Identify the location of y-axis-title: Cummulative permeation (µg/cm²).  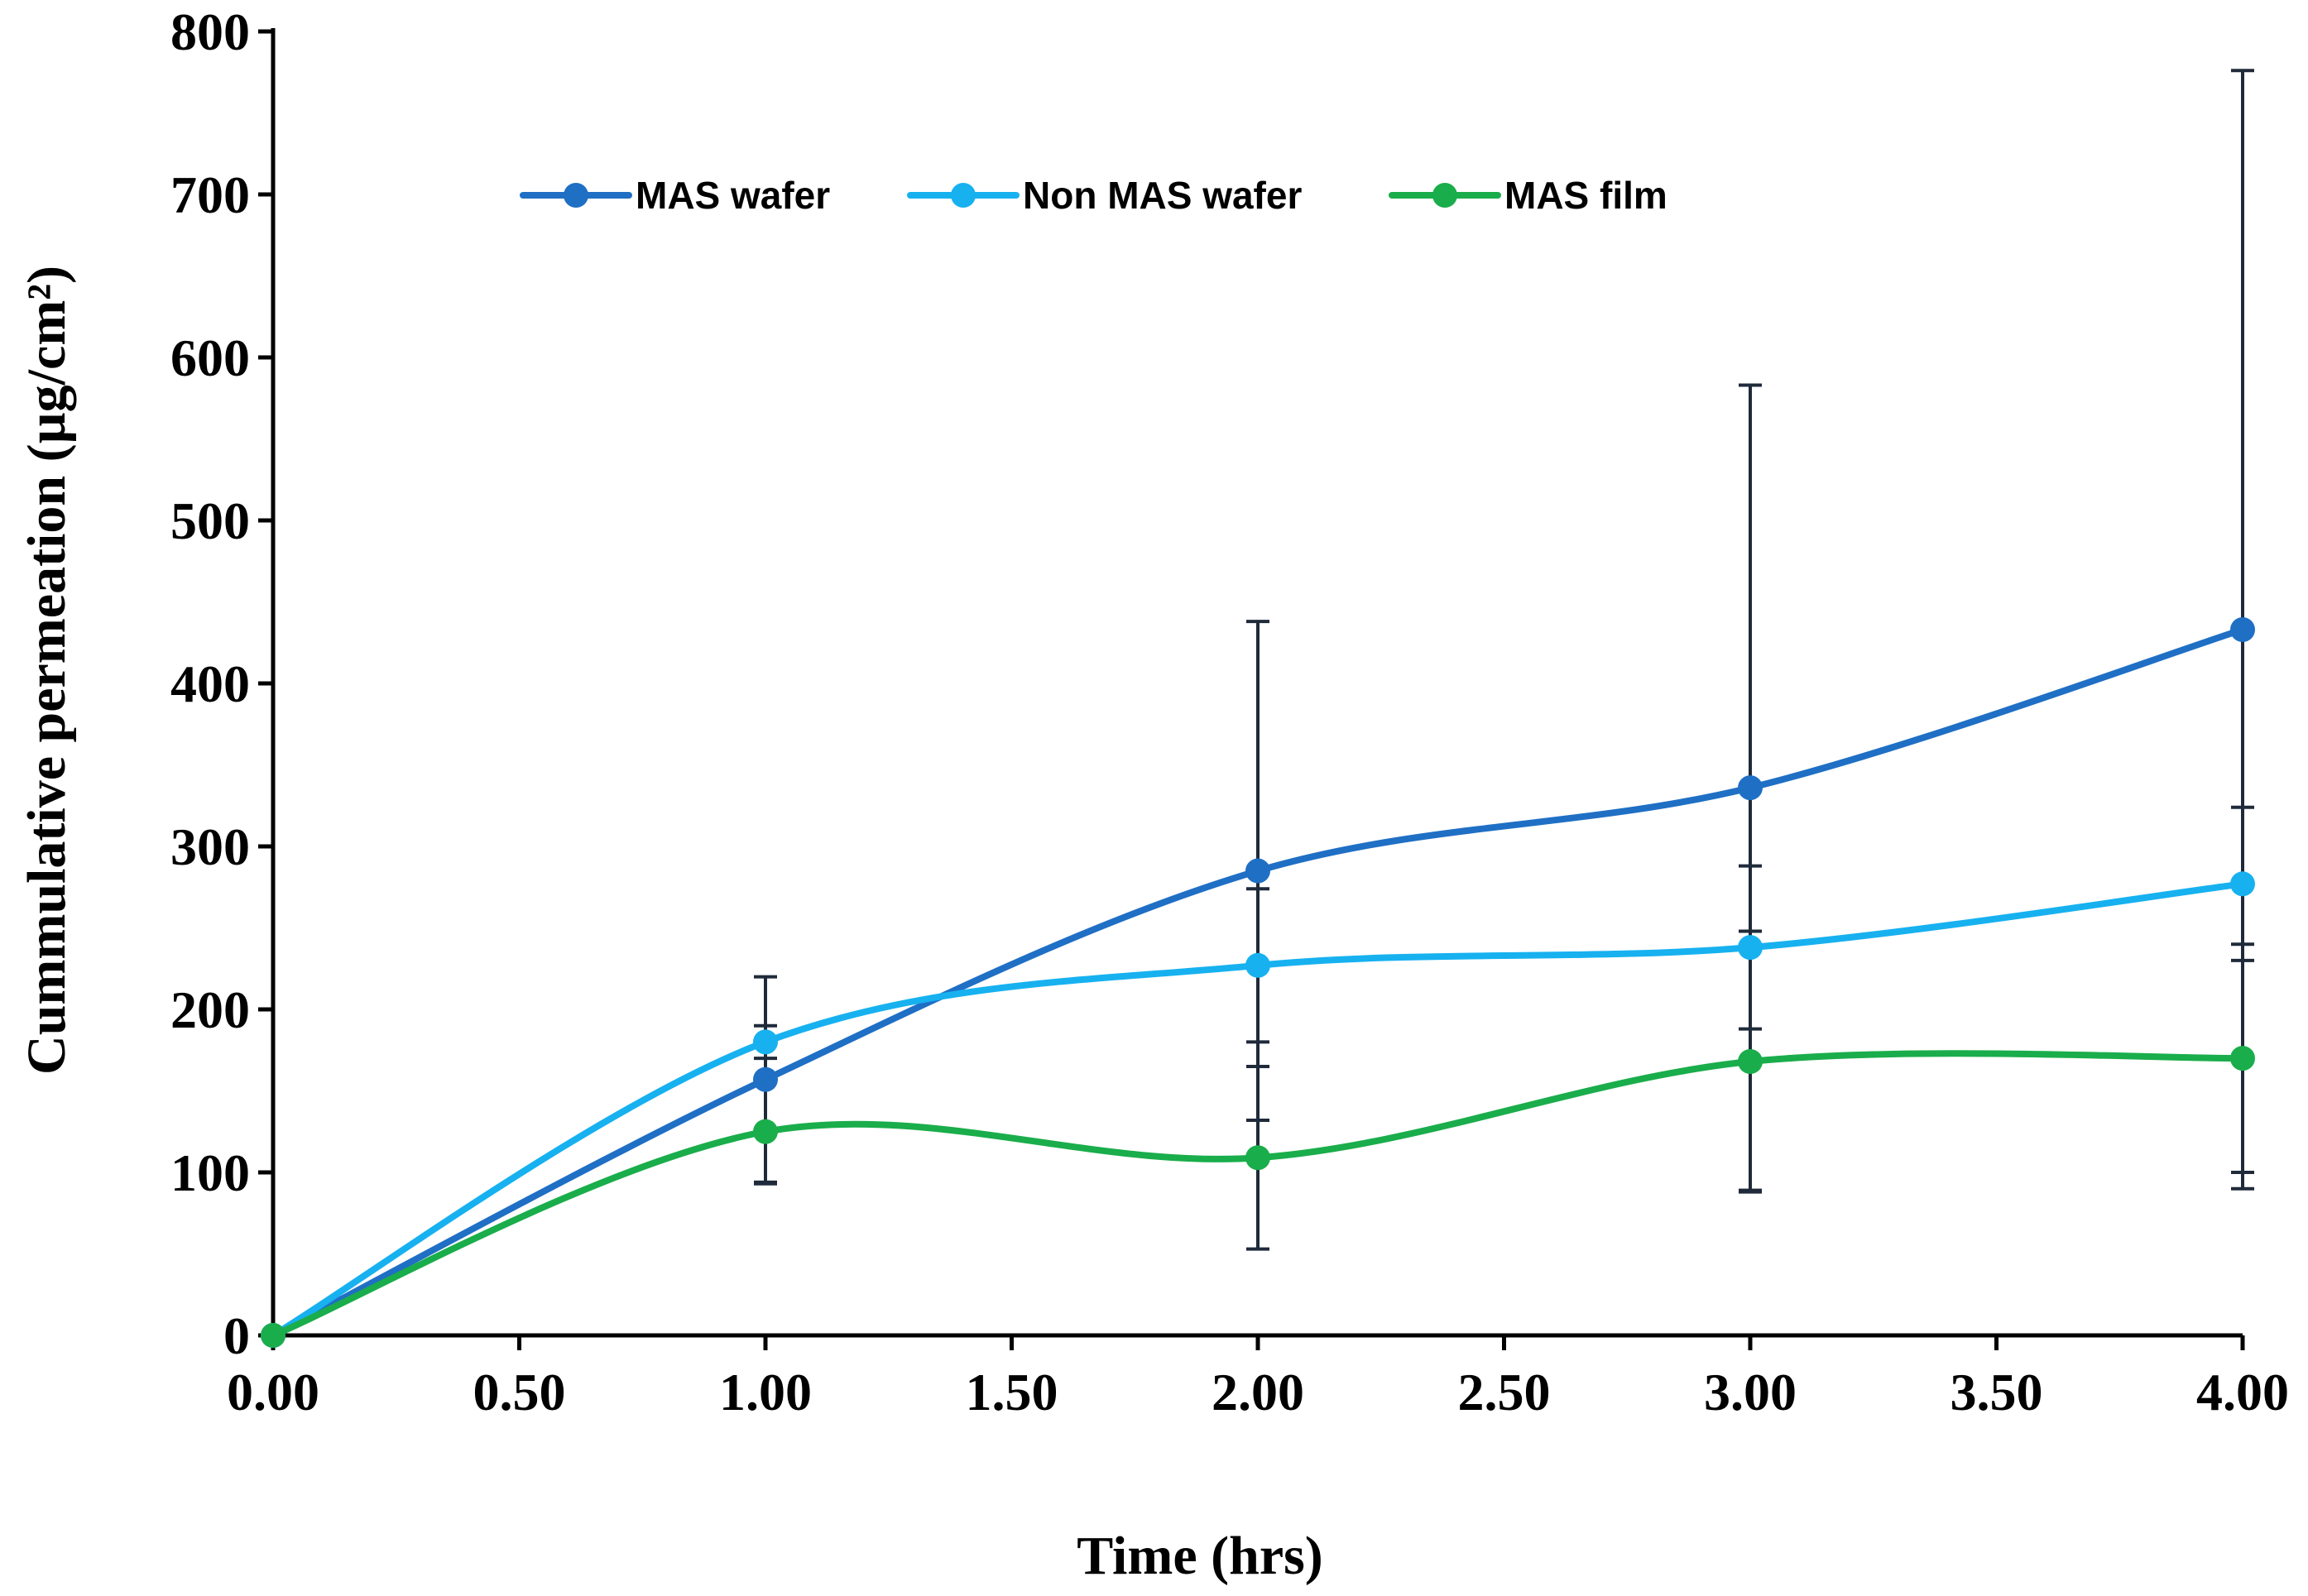
(47, 670).